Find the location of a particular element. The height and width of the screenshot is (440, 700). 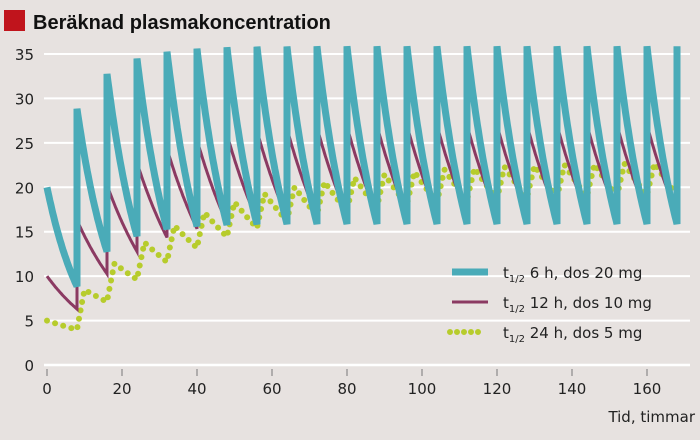

x-tick-label: 60 is located at coordinates (271, 389).